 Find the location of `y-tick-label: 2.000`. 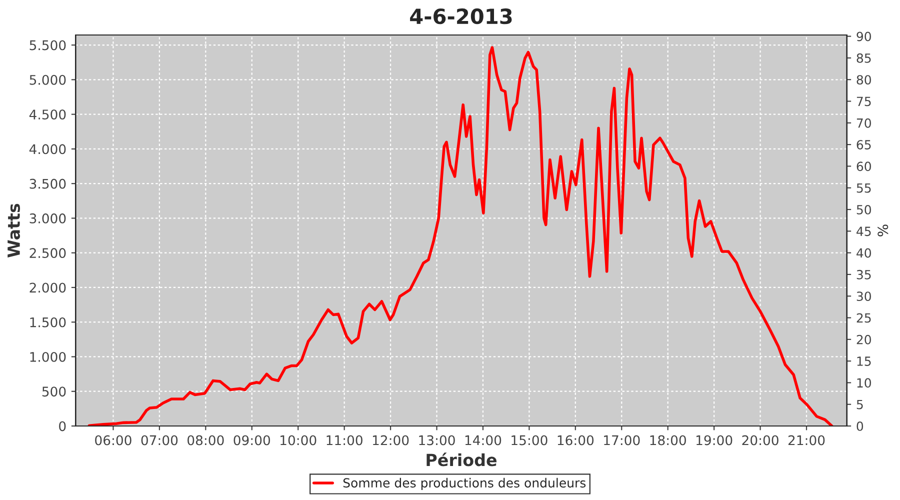

y-tick-label: 2.000 is located at coordinates (48, 287).